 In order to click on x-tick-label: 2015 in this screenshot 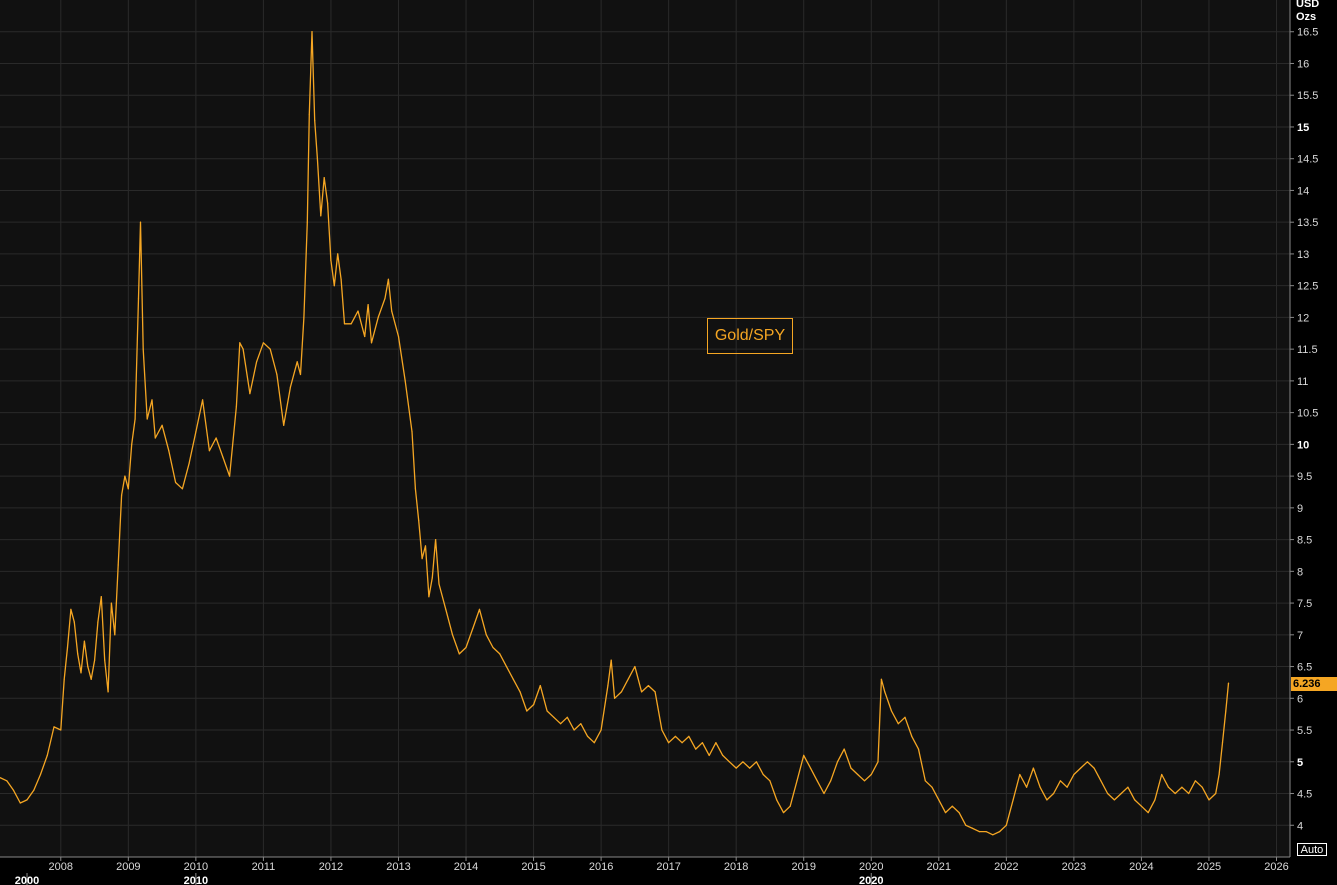, I will do `click(533, 867)`.